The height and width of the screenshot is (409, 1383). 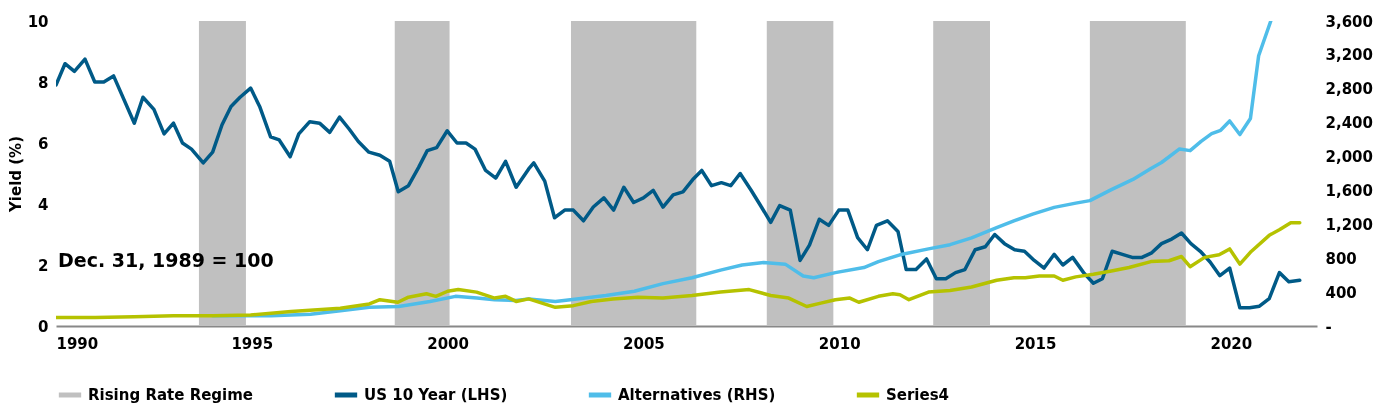 I want to click on y2-tick-label: 1,600, so click(x=1349, y=190).